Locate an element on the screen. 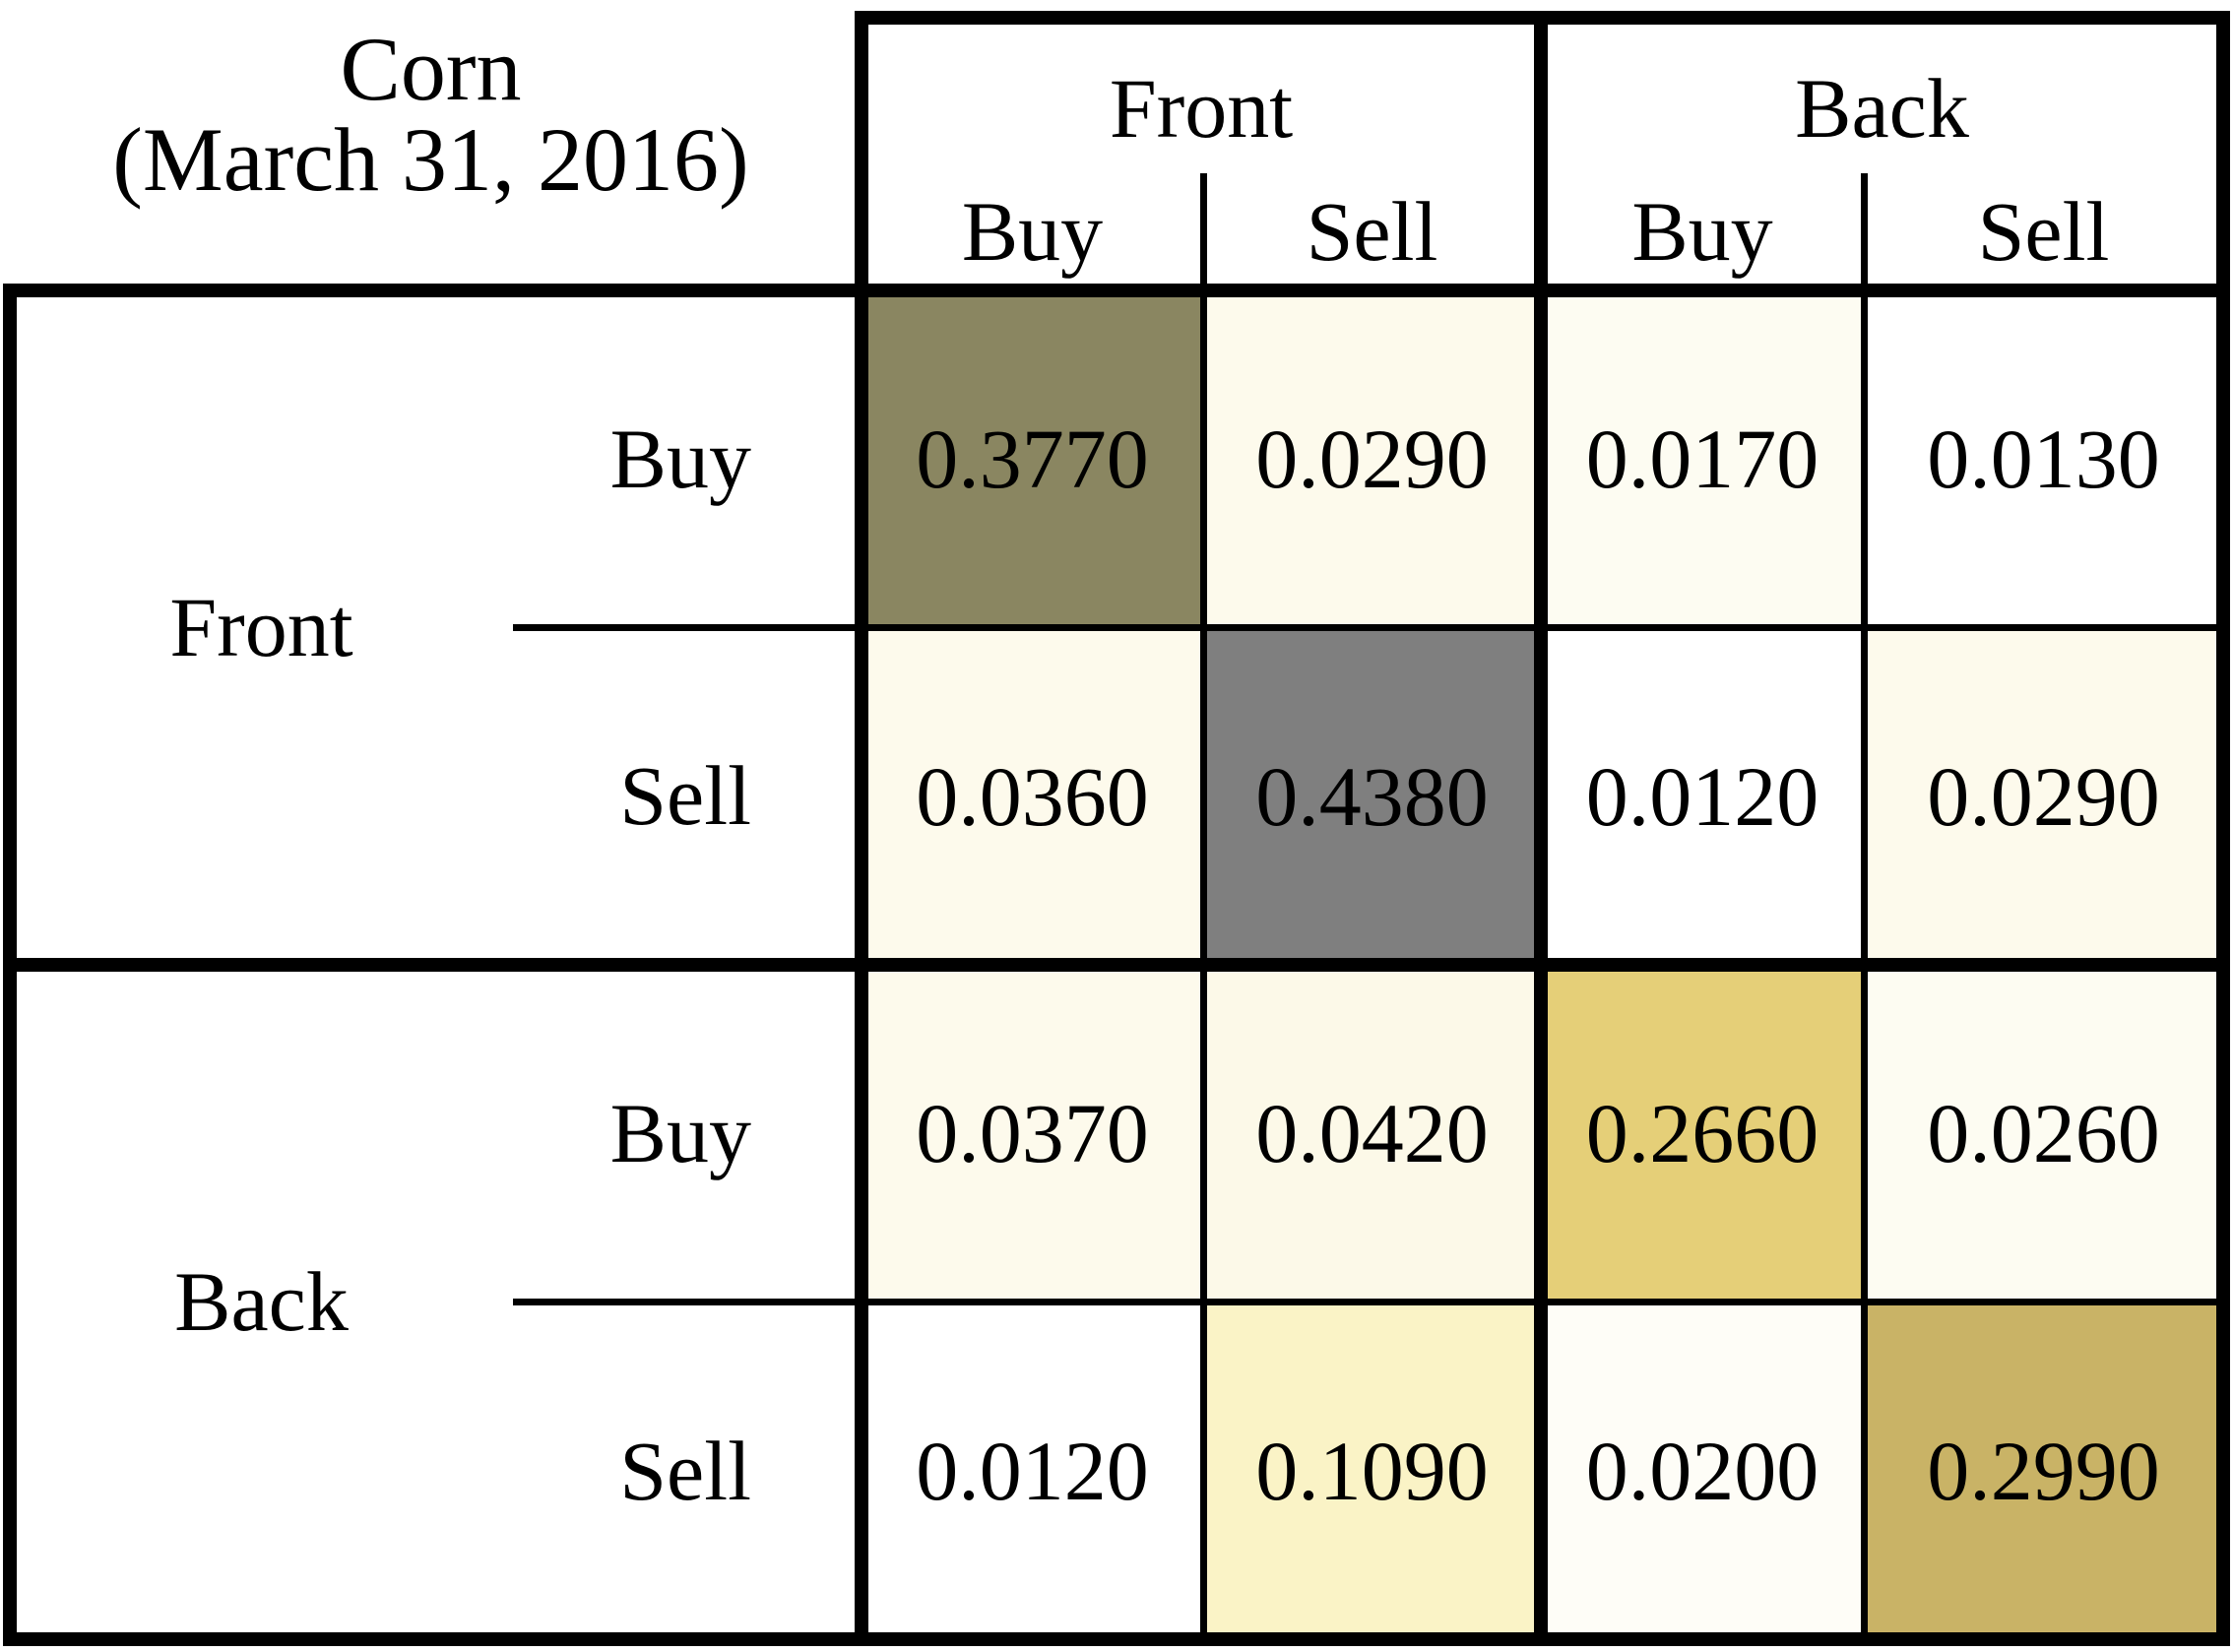  row-sub-back-sell: Sell is located at coordinates (685, 1471).